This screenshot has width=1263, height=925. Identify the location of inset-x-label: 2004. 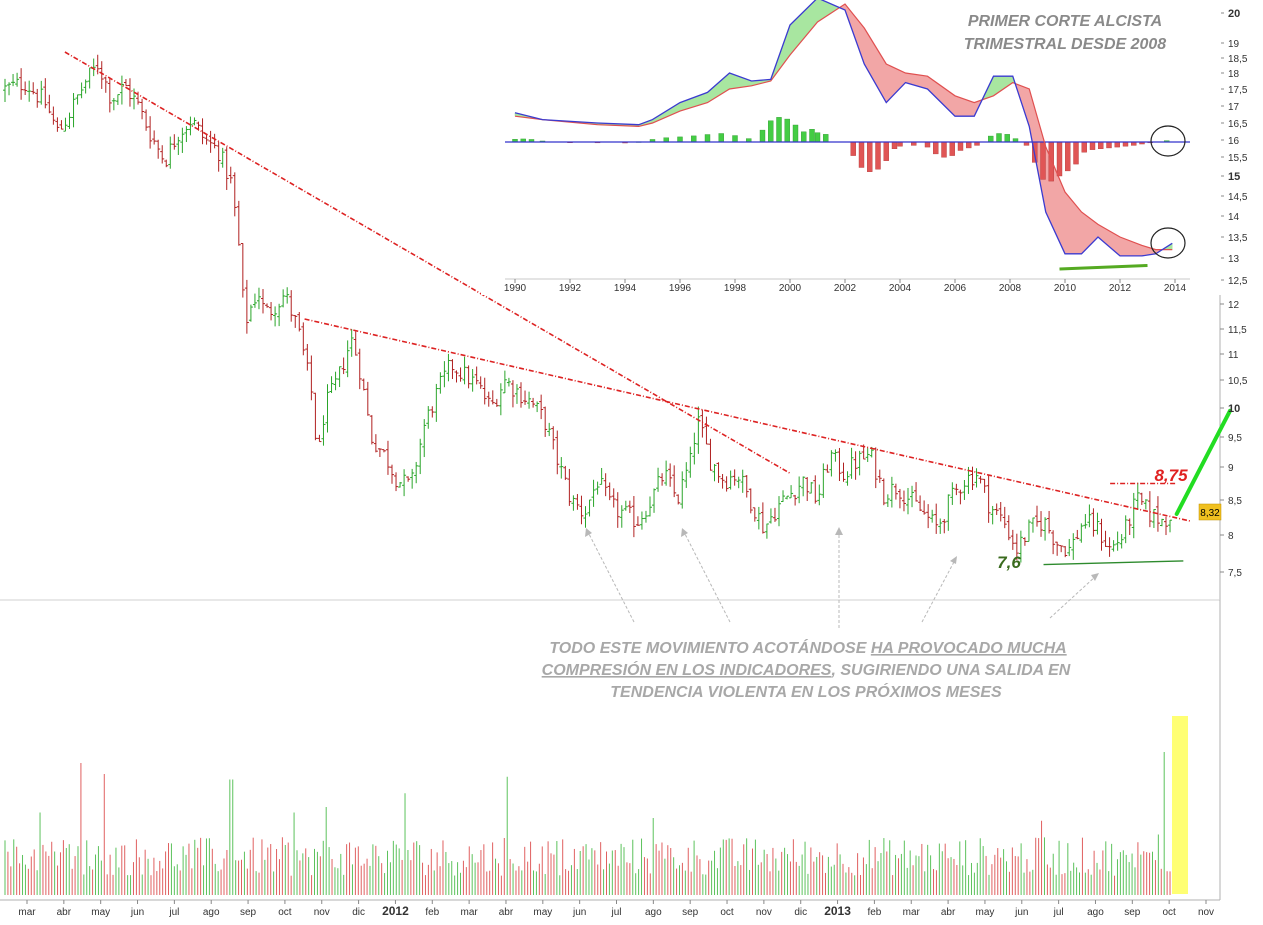
(900, 288).